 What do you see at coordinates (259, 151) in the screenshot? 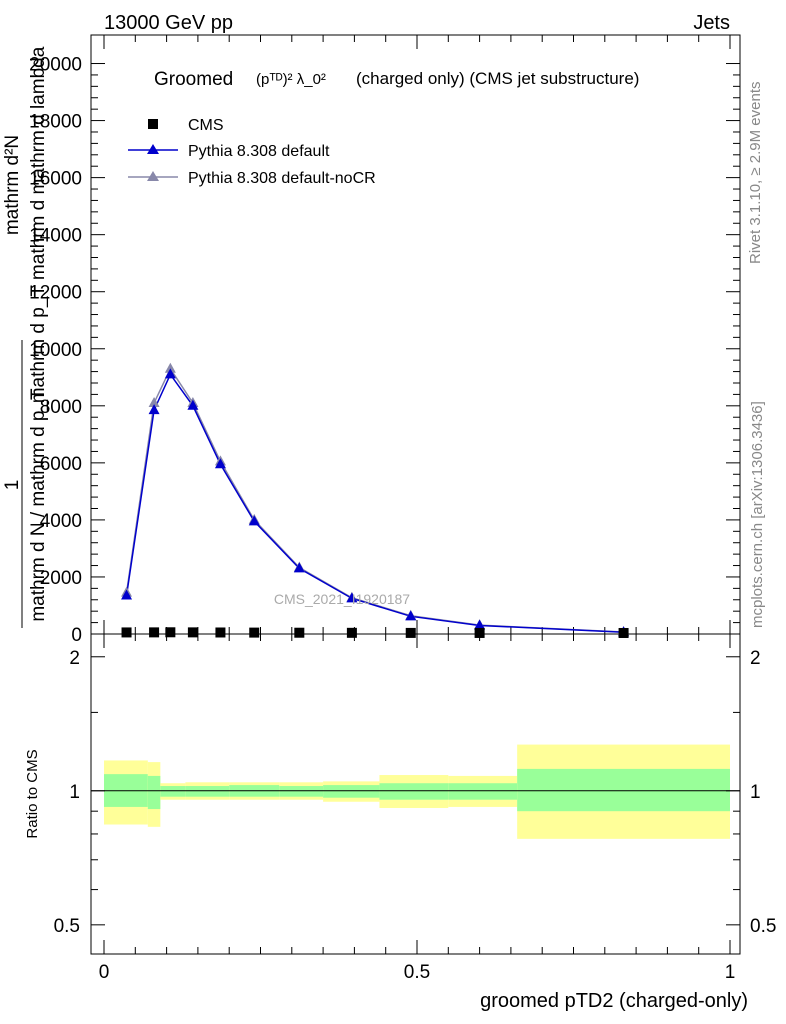
I see `legend-label-pythia-default: Pythia 8.308 default` at bounding box center [259, 151].